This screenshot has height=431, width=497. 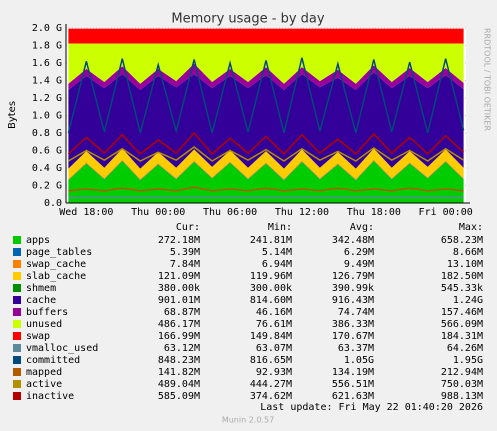 I want to click on y-tick-label: 1.8 G, so click(x=47, y=46).